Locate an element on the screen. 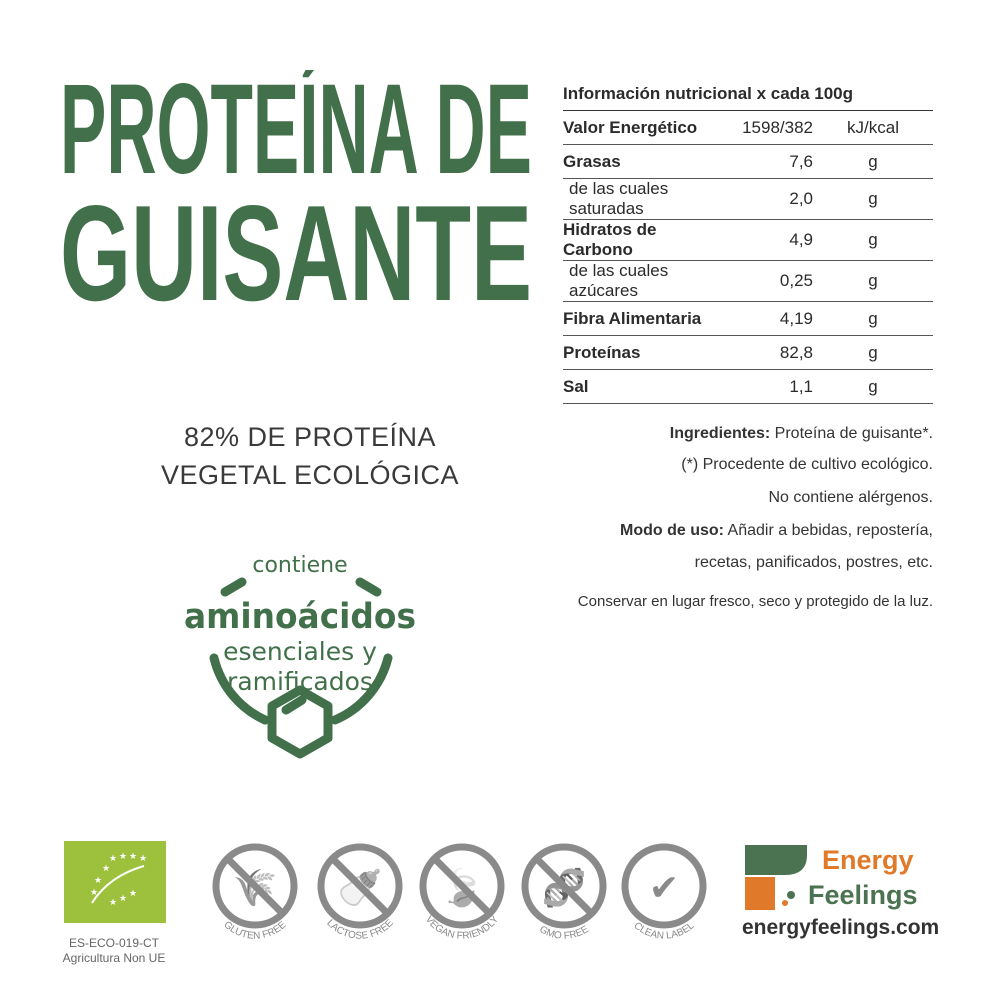  badge-label: LACTOSE FREE is located at coordinates (360, 929).